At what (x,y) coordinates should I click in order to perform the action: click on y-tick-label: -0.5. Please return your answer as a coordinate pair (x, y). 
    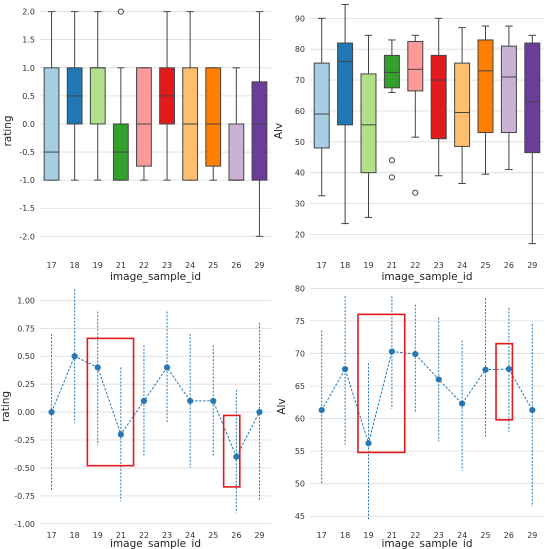
    Looking at the image, I should click on (27, 152).